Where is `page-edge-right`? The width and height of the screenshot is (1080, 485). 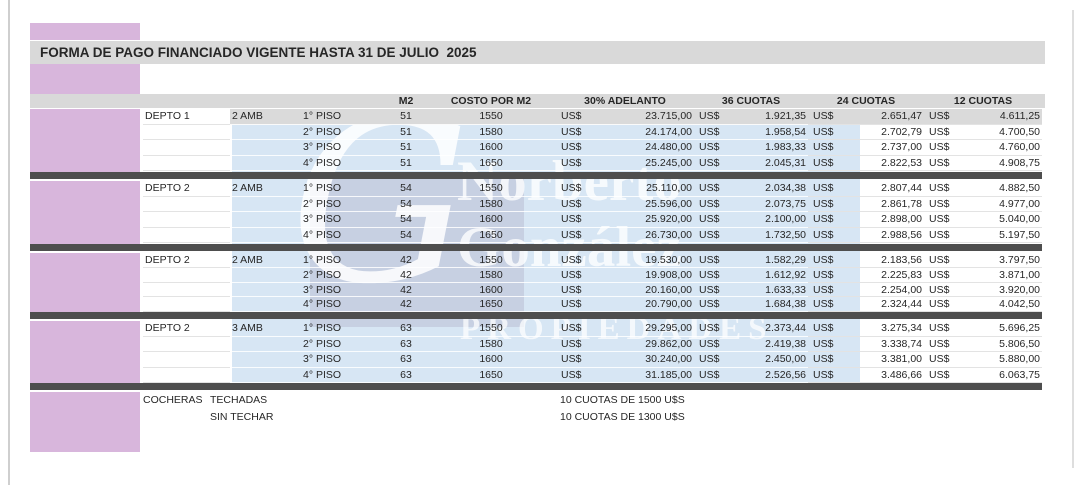 page-edge-right is located at coordinates (1073, 239).